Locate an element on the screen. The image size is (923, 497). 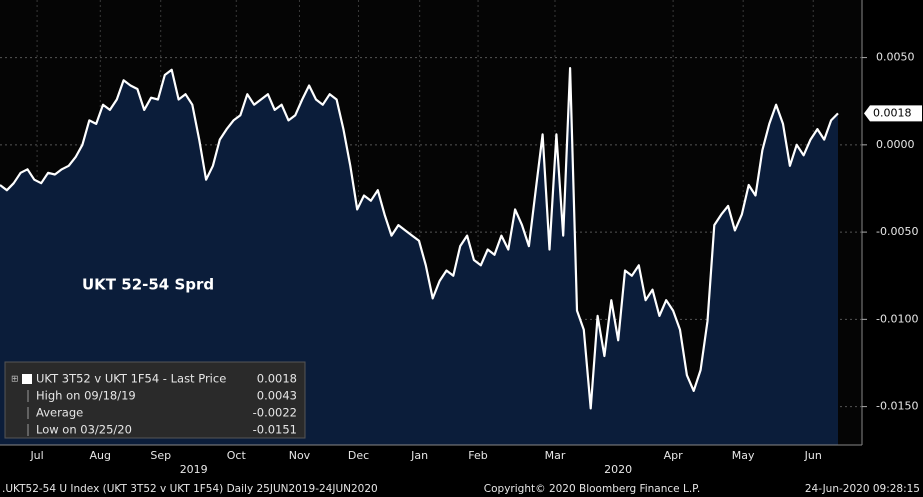
x-tick-label: Apr is located at coordinates (674, 455).